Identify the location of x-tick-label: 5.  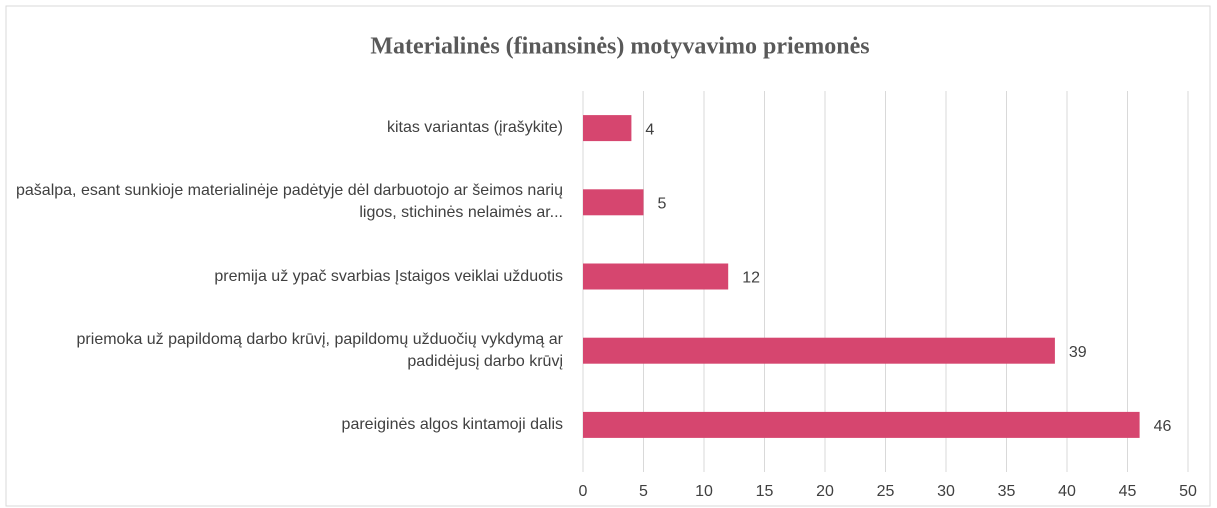
(643, 491).